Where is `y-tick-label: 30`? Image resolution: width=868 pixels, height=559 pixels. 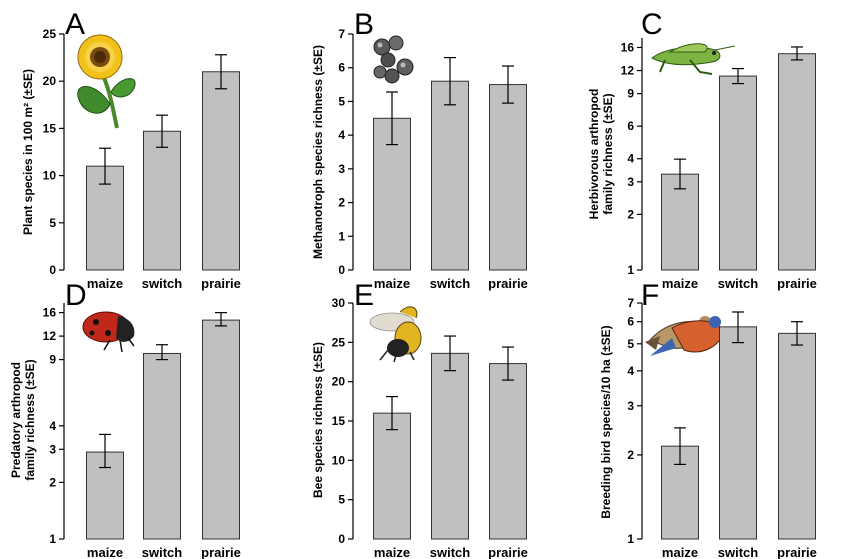
y-tick-label: 30 is located at coordinates (339, 303).